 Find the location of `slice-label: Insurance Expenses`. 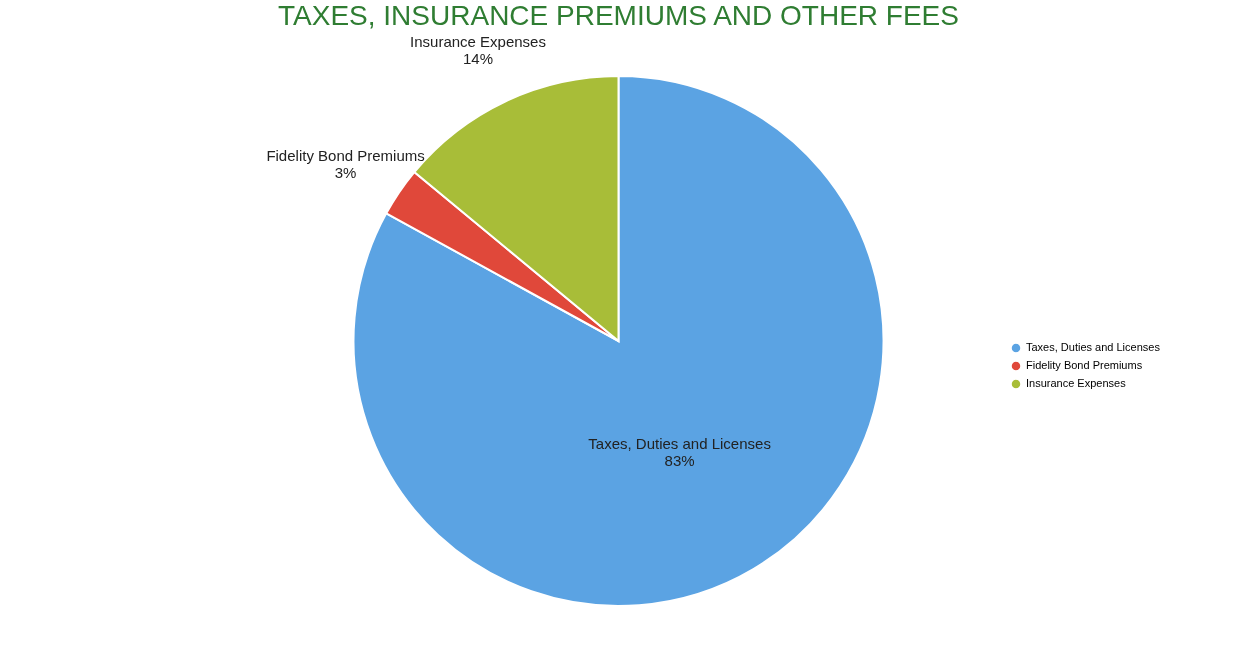

slice-label: Insurance Expenses is located at coordinates (478, 42).